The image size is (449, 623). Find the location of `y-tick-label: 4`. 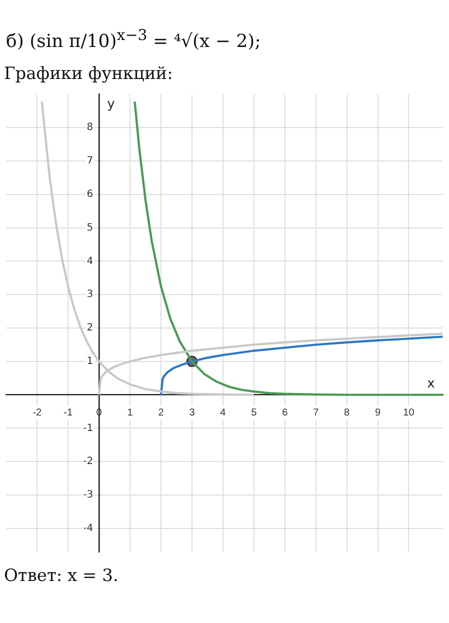

y-tick-label: 4 is located at coordinates (90, 261).